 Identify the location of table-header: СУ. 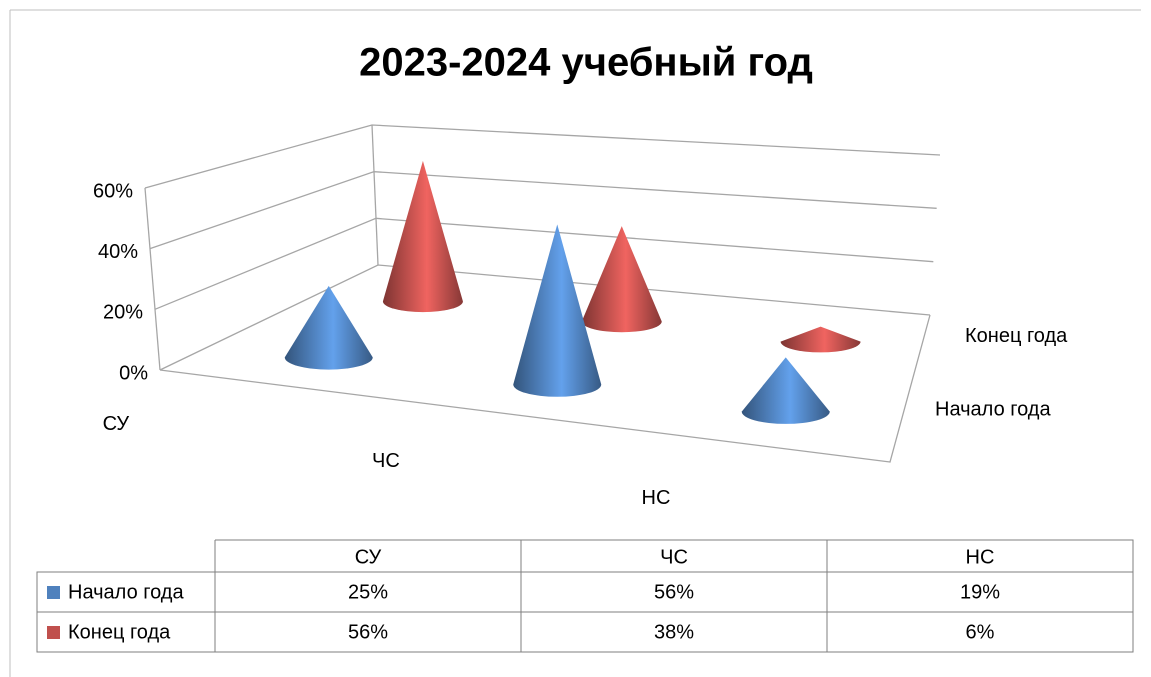
(368, 557).